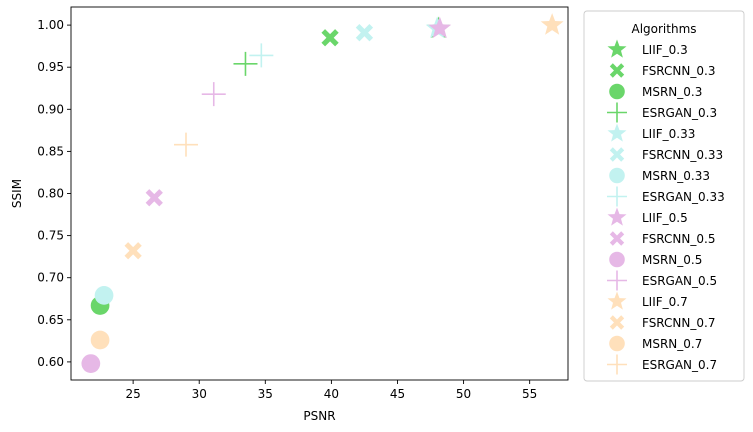 The height and width of the screenshot is (432, 753). I want to click on legend-item-fsrcnn-0-33: FSRCNN_0.33, so click(666, 154).